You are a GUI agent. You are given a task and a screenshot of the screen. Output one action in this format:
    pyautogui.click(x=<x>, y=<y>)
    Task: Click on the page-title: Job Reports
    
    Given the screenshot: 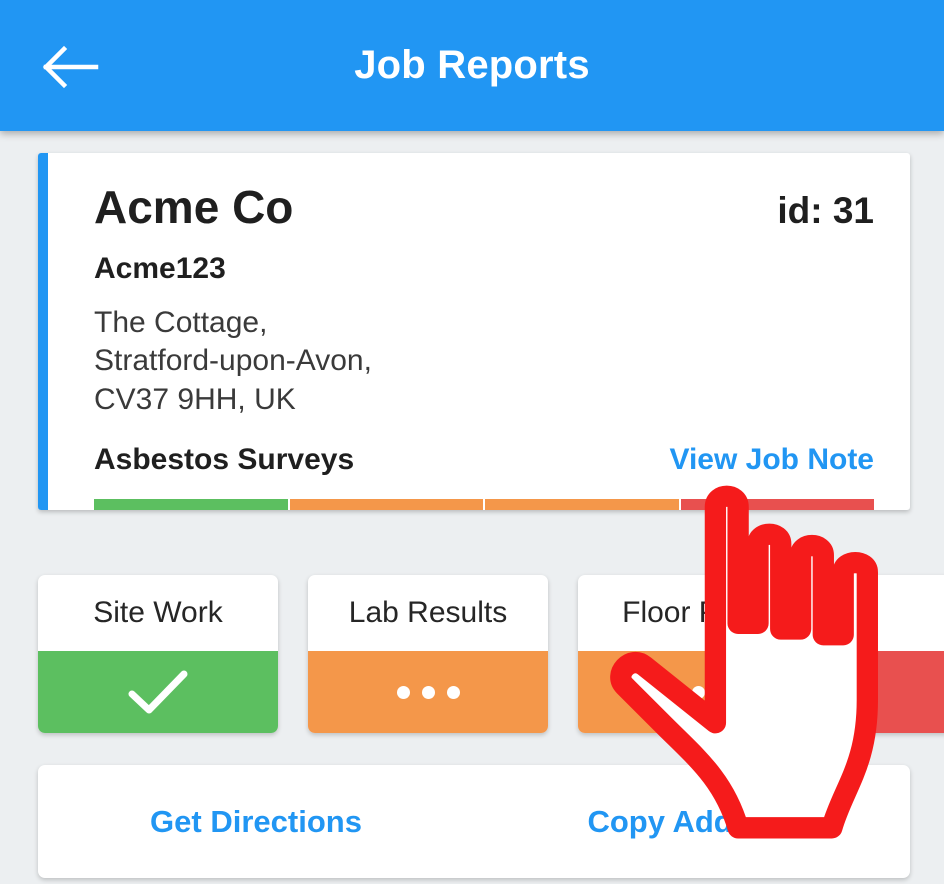 What is the action you would take?
    pyautogui.click(x=472, y=65)
    